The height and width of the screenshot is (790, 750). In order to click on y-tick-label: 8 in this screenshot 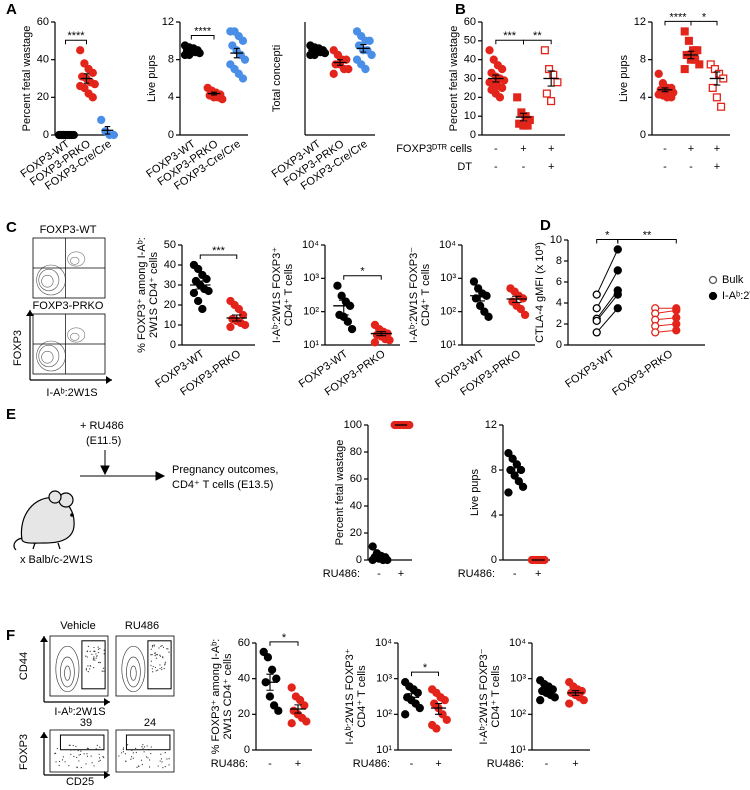, I will do `click(494, 470)`.